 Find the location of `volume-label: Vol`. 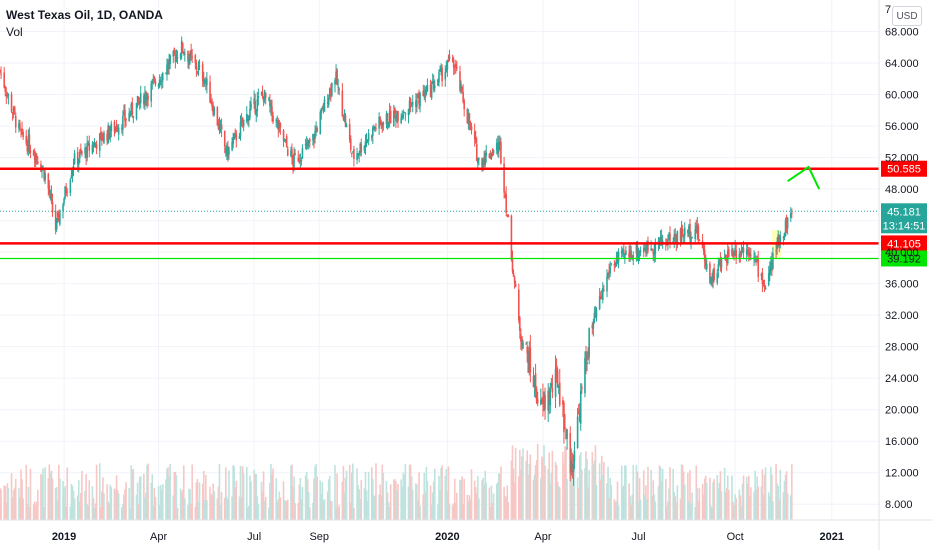

volume-label: Vol is located at coordinates (14, 32).